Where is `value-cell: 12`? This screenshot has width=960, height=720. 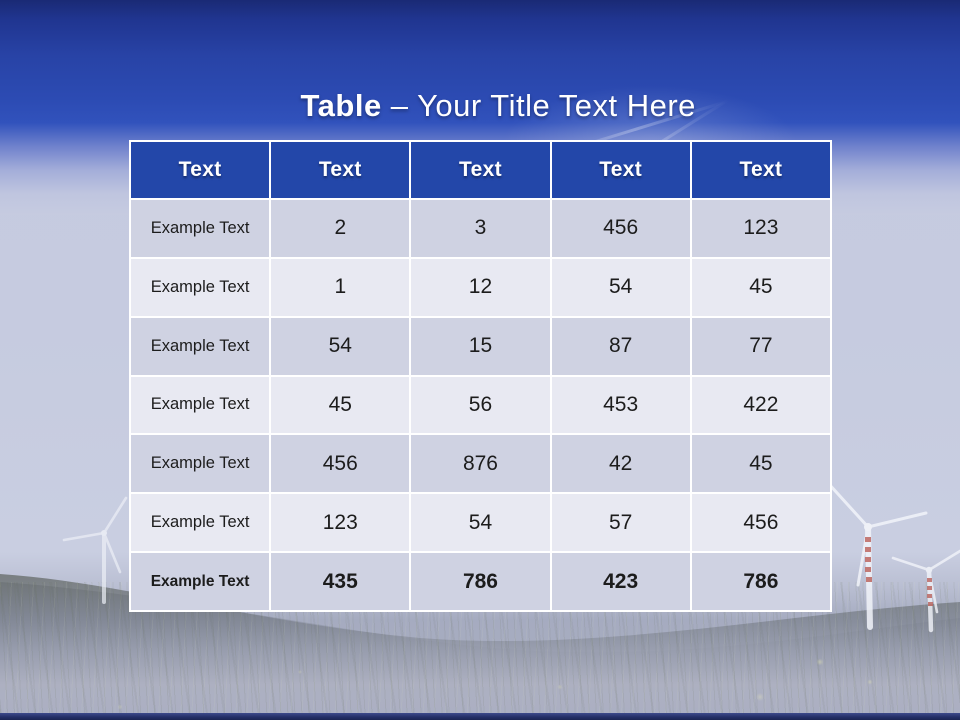 value-cell: 12 is located at coordinates (480, 287).